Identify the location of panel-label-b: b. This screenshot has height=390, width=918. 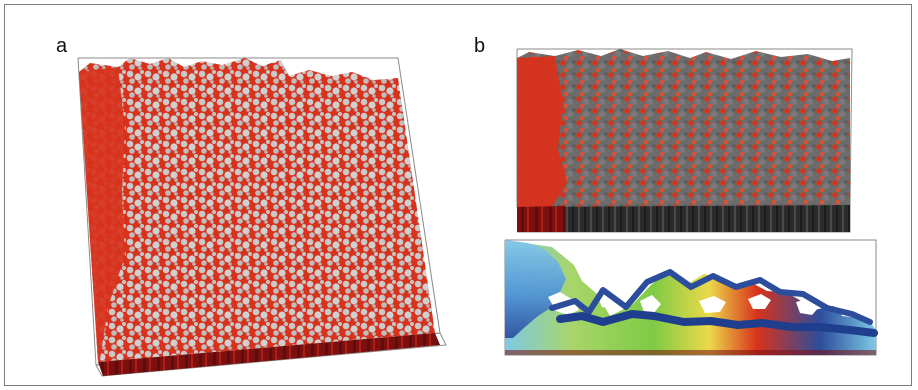
(480, 46).